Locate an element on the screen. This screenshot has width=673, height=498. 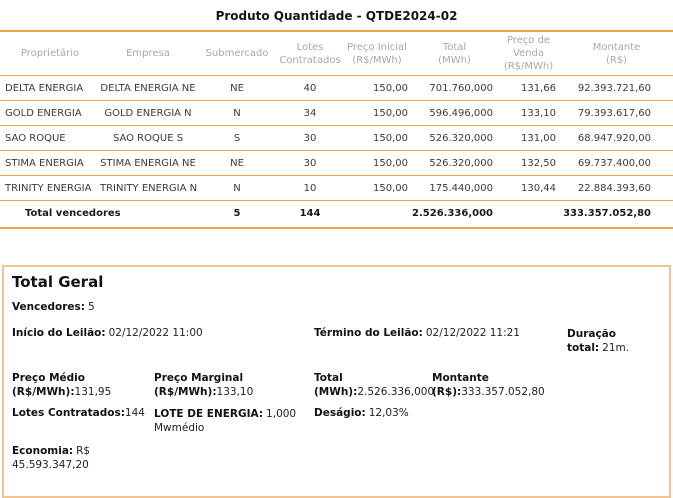
vencedores-field: Vencedores: 5 is located at coordinates (336, 307).